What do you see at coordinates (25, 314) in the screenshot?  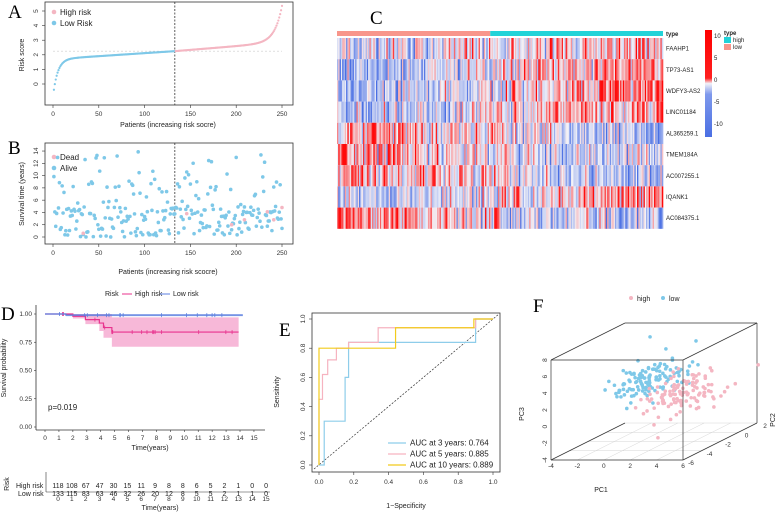 I see `y-tick-label: 1.00` at bounding box center [25, 314].